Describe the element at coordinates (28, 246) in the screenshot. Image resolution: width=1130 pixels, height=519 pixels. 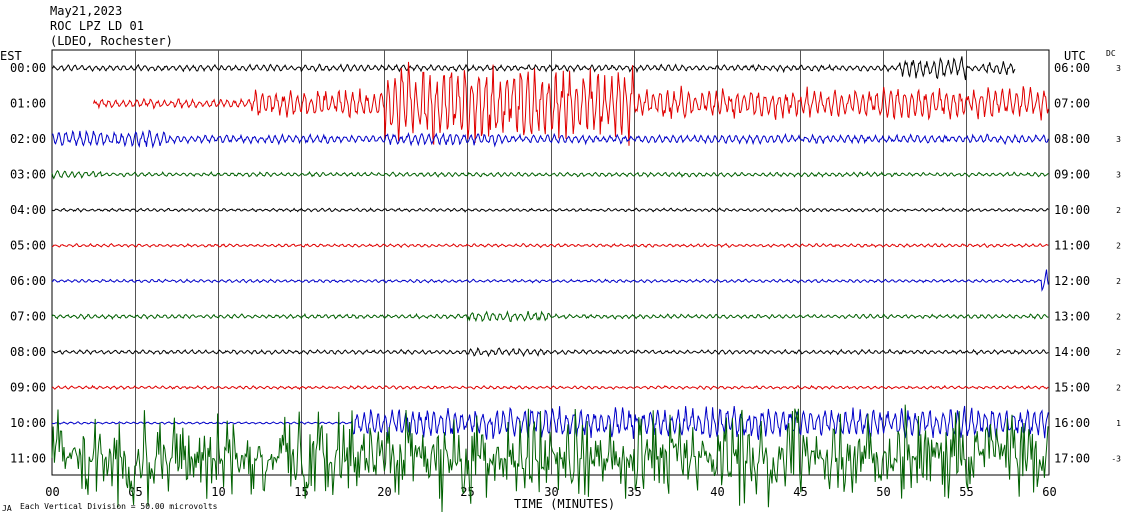
I see `row-time-left: 05:00` at that location.